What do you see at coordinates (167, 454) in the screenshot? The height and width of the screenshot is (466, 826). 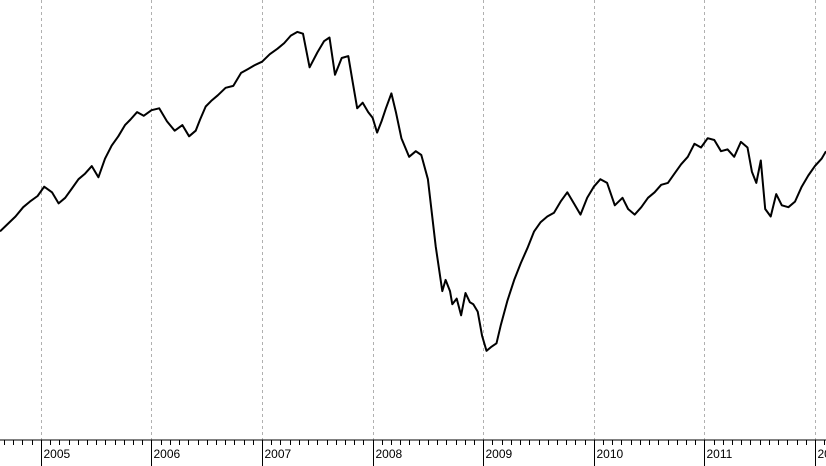 I see `tick-label-2006: 2006` at bounding box center [167, 454].